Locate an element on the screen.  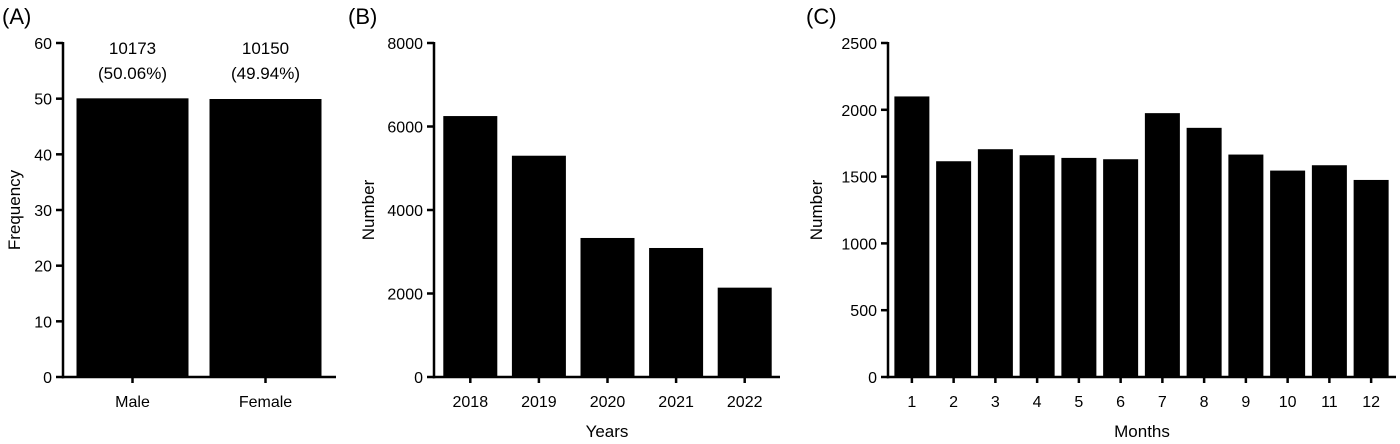
panel-2-xtick-label-2018: 2018 is located at coordinates (471, 402).